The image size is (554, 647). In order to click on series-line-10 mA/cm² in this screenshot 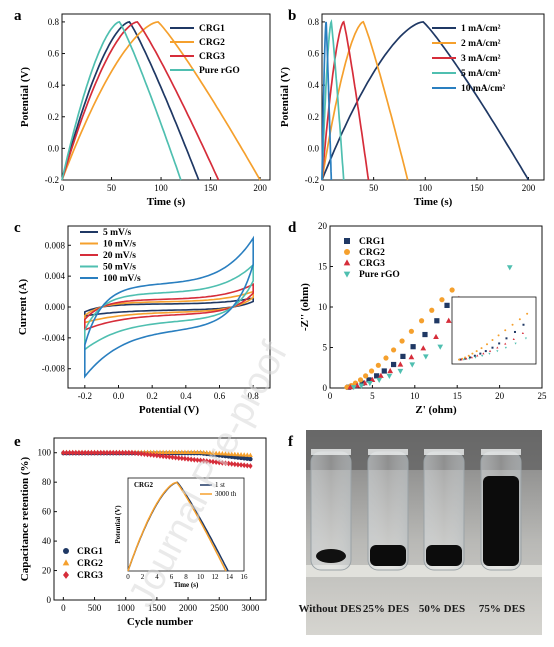, I will do `click(327, 101)`.